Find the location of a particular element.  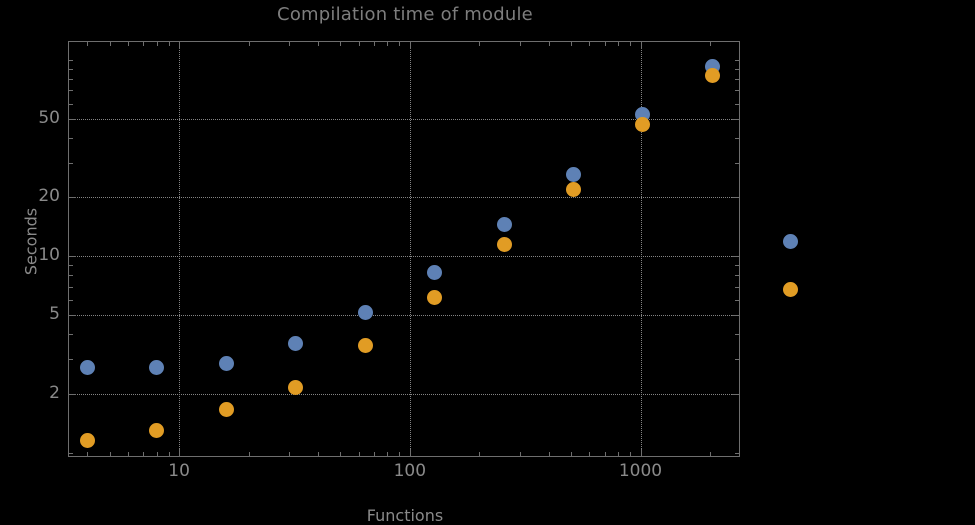

x-axis-tick-label: 1000 is located at coordinates (640, 471).